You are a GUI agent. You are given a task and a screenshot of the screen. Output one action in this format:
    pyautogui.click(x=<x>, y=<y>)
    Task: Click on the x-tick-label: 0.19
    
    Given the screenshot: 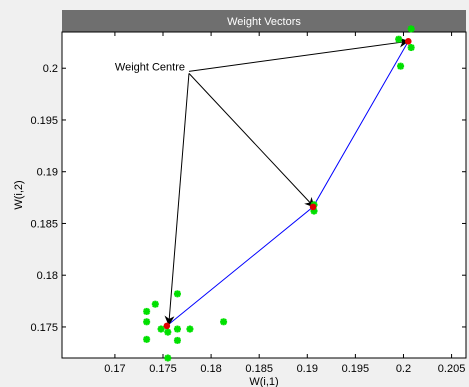 What is the action you would take?
    pyautogui.click(x=307, y=369)
    